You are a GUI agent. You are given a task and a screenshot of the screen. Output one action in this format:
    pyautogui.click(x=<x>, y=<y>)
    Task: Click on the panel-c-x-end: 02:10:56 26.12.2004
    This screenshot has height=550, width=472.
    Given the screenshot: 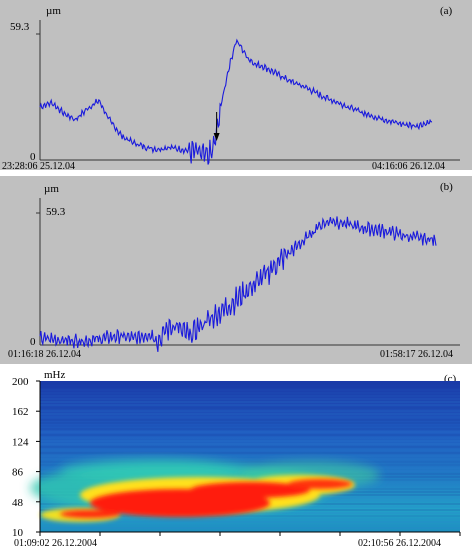 What is the action you would take?
    pyautogui.click(x=399, y=543)
    